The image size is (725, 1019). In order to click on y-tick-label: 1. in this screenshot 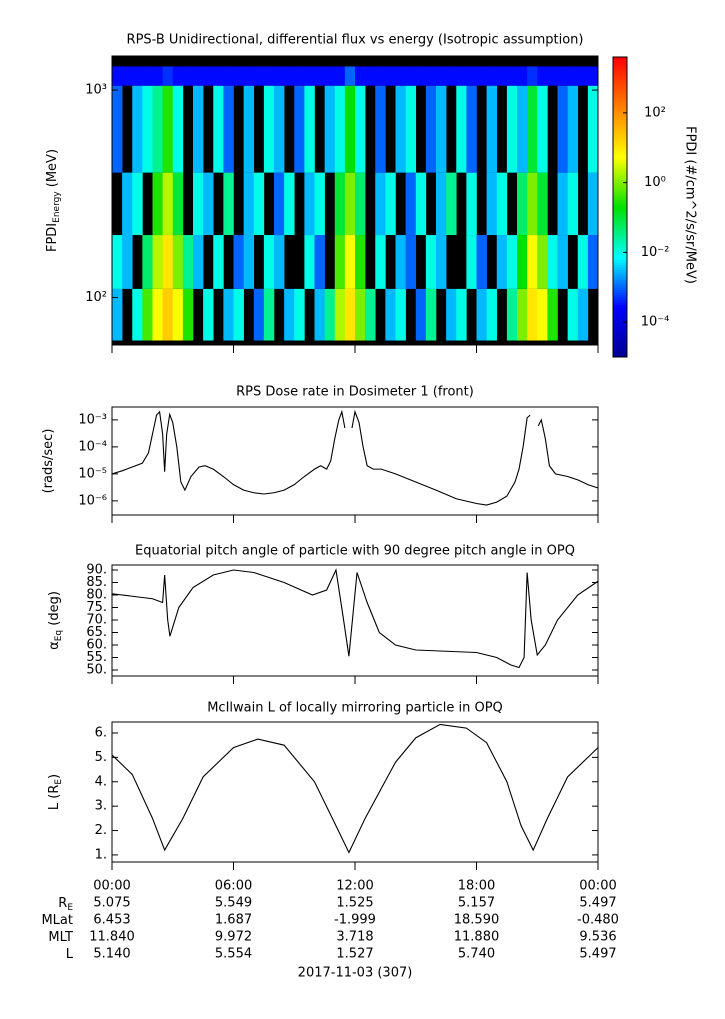, I will do `click(101, 854)`.